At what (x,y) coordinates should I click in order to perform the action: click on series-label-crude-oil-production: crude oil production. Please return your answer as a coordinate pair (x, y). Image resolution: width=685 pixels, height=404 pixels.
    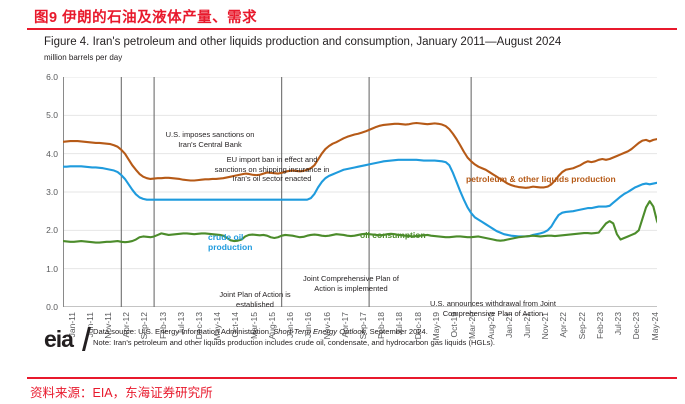
    Looking at the image, I should click on (230, 242).